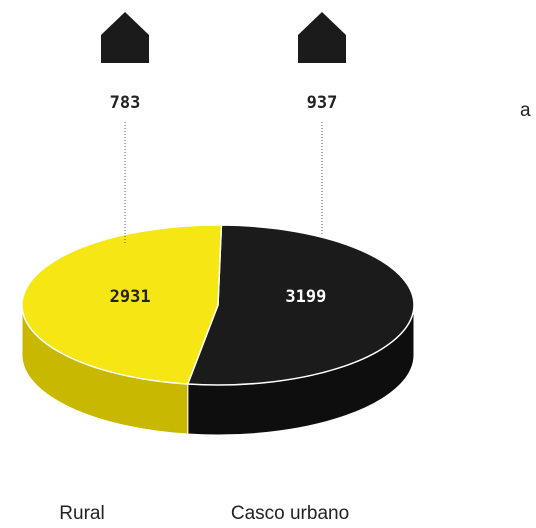  I want to click on house-value: 783, so click(125, 103).